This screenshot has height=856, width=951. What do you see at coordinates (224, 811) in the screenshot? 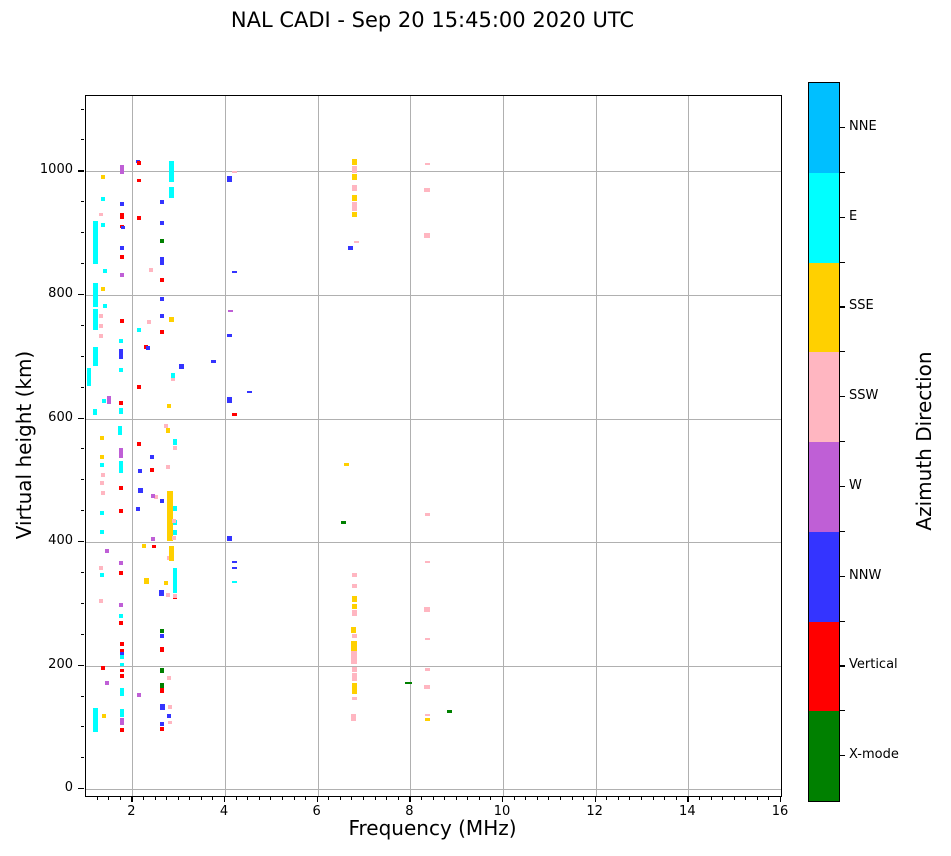
I see `x-tick-label: 4` at bounding box center [224, 811].